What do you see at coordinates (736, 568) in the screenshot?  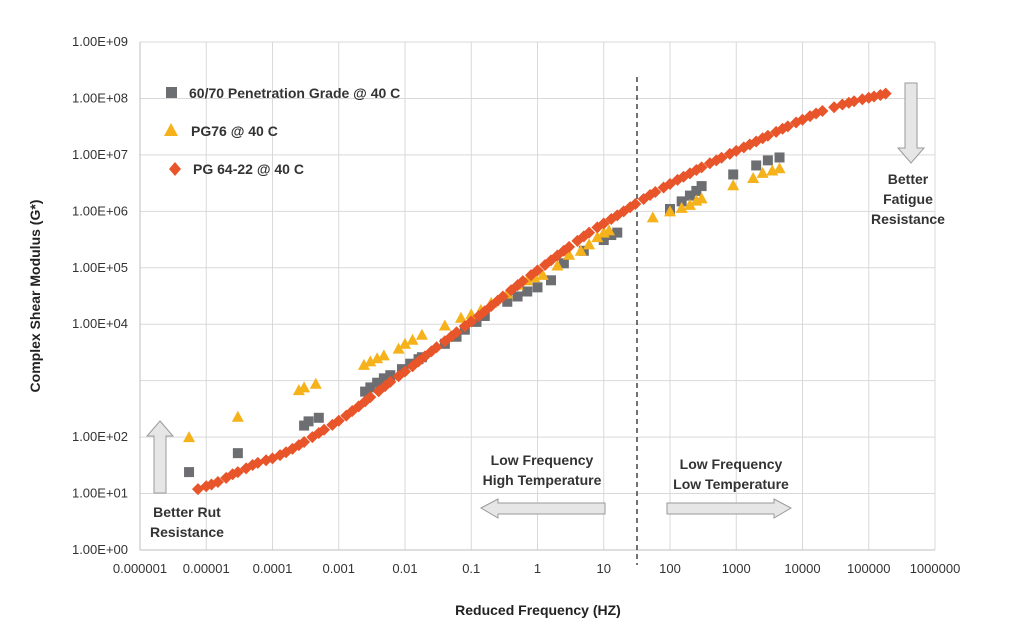 I see `x-tick-label: 1000` at bounding box center [736, 568].